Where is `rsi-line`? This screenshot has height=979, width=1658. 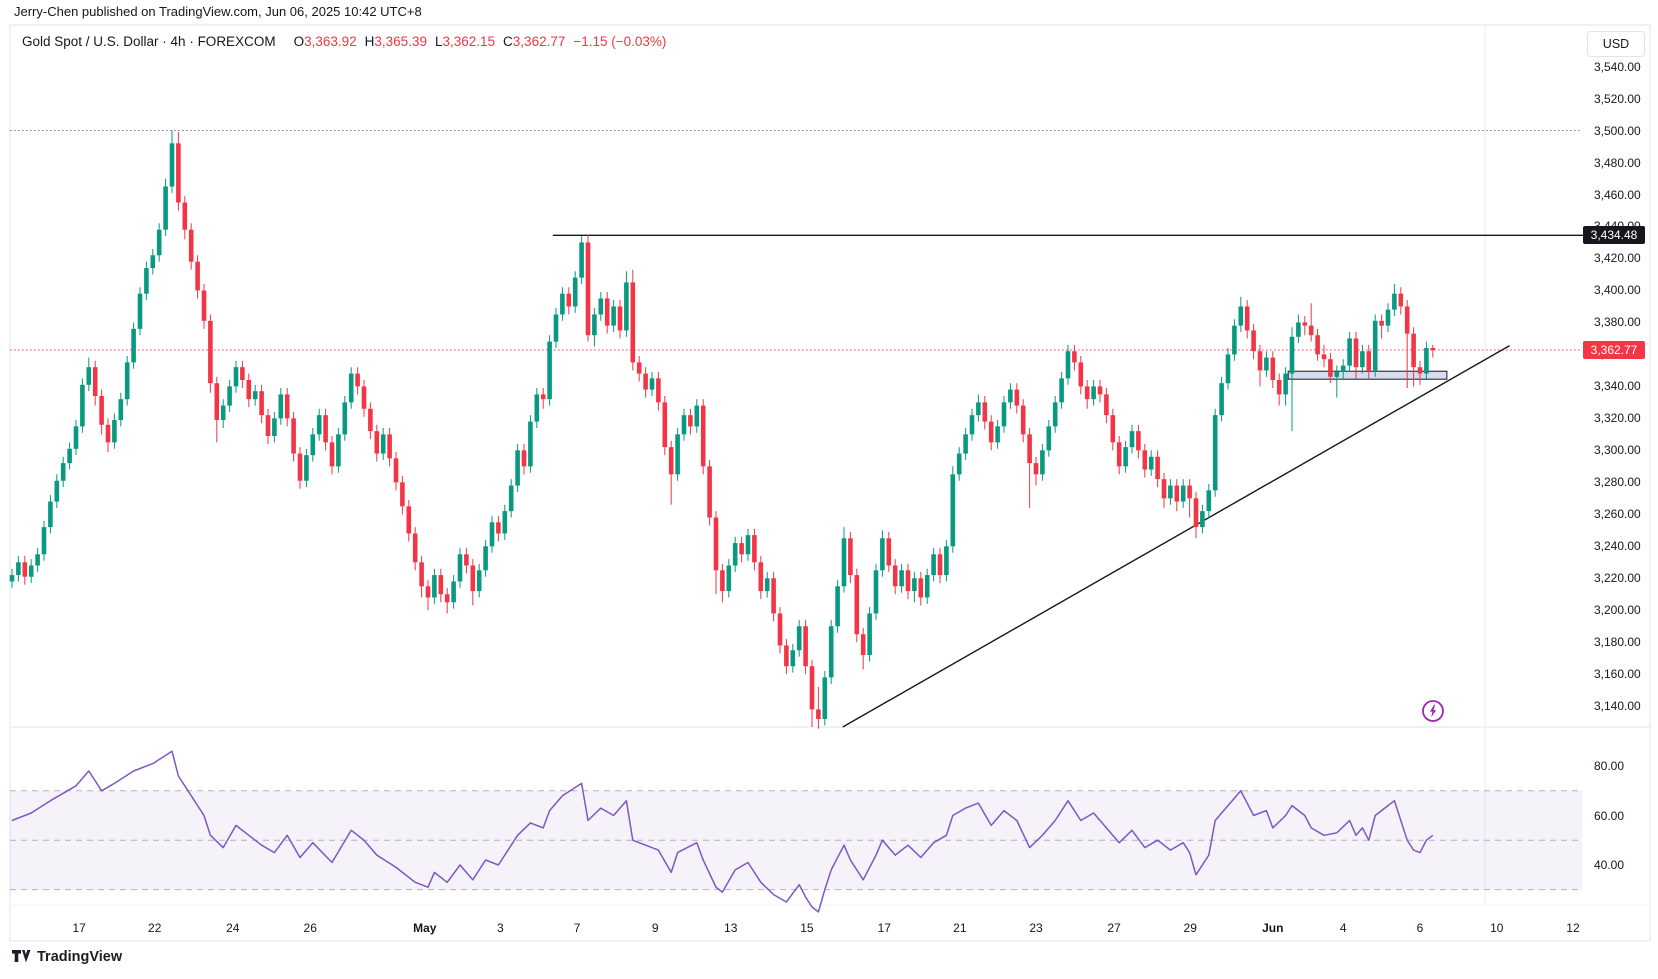
rsi-line is located at coordinates (722, 831).